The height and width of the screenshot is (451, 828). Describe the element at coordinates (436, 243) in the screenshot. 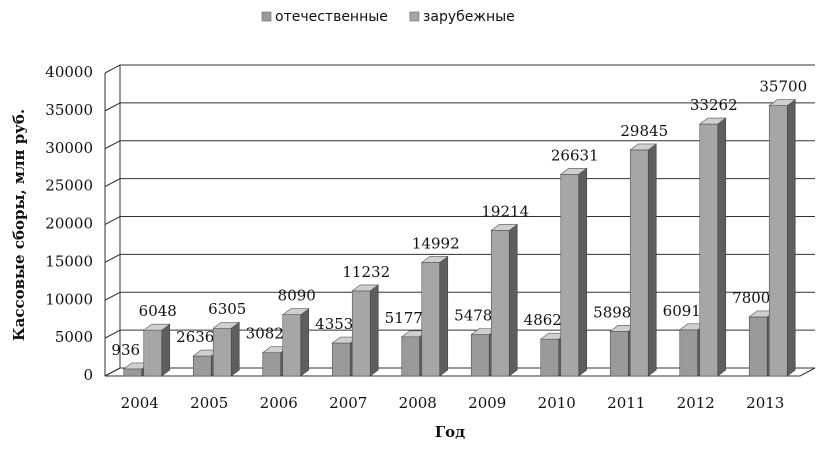

I see `data-label: 14992` at that location.